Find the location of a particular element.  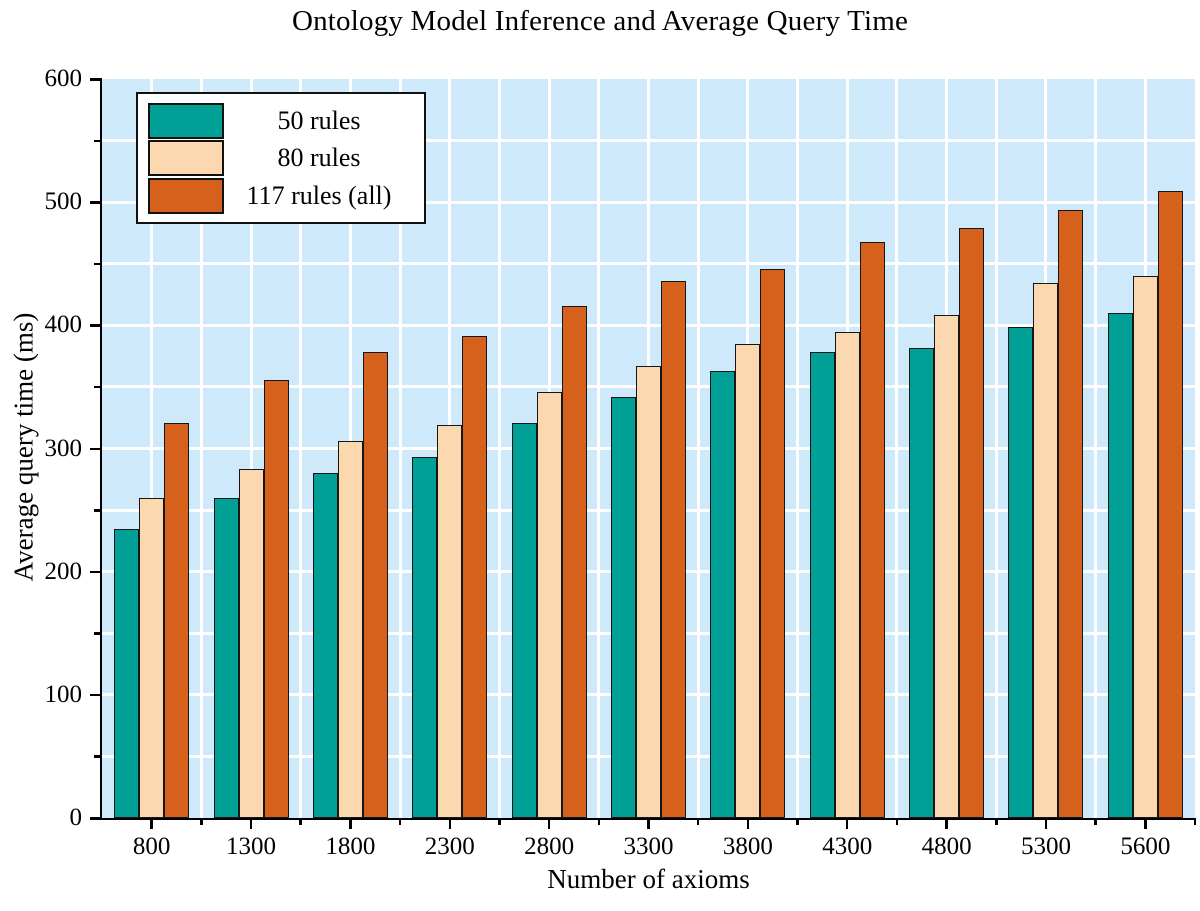

legend-swatch-80-rules is located at coordinates (186, 158).